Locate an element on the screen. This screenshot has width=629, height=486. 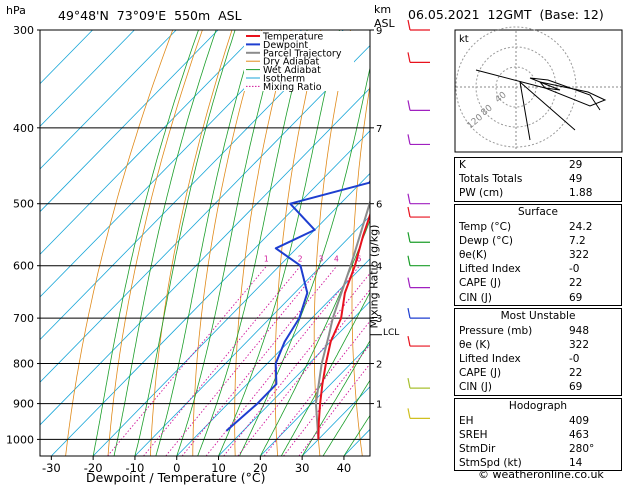
km-tick-label: 6 is located at coordinates (379, 205).